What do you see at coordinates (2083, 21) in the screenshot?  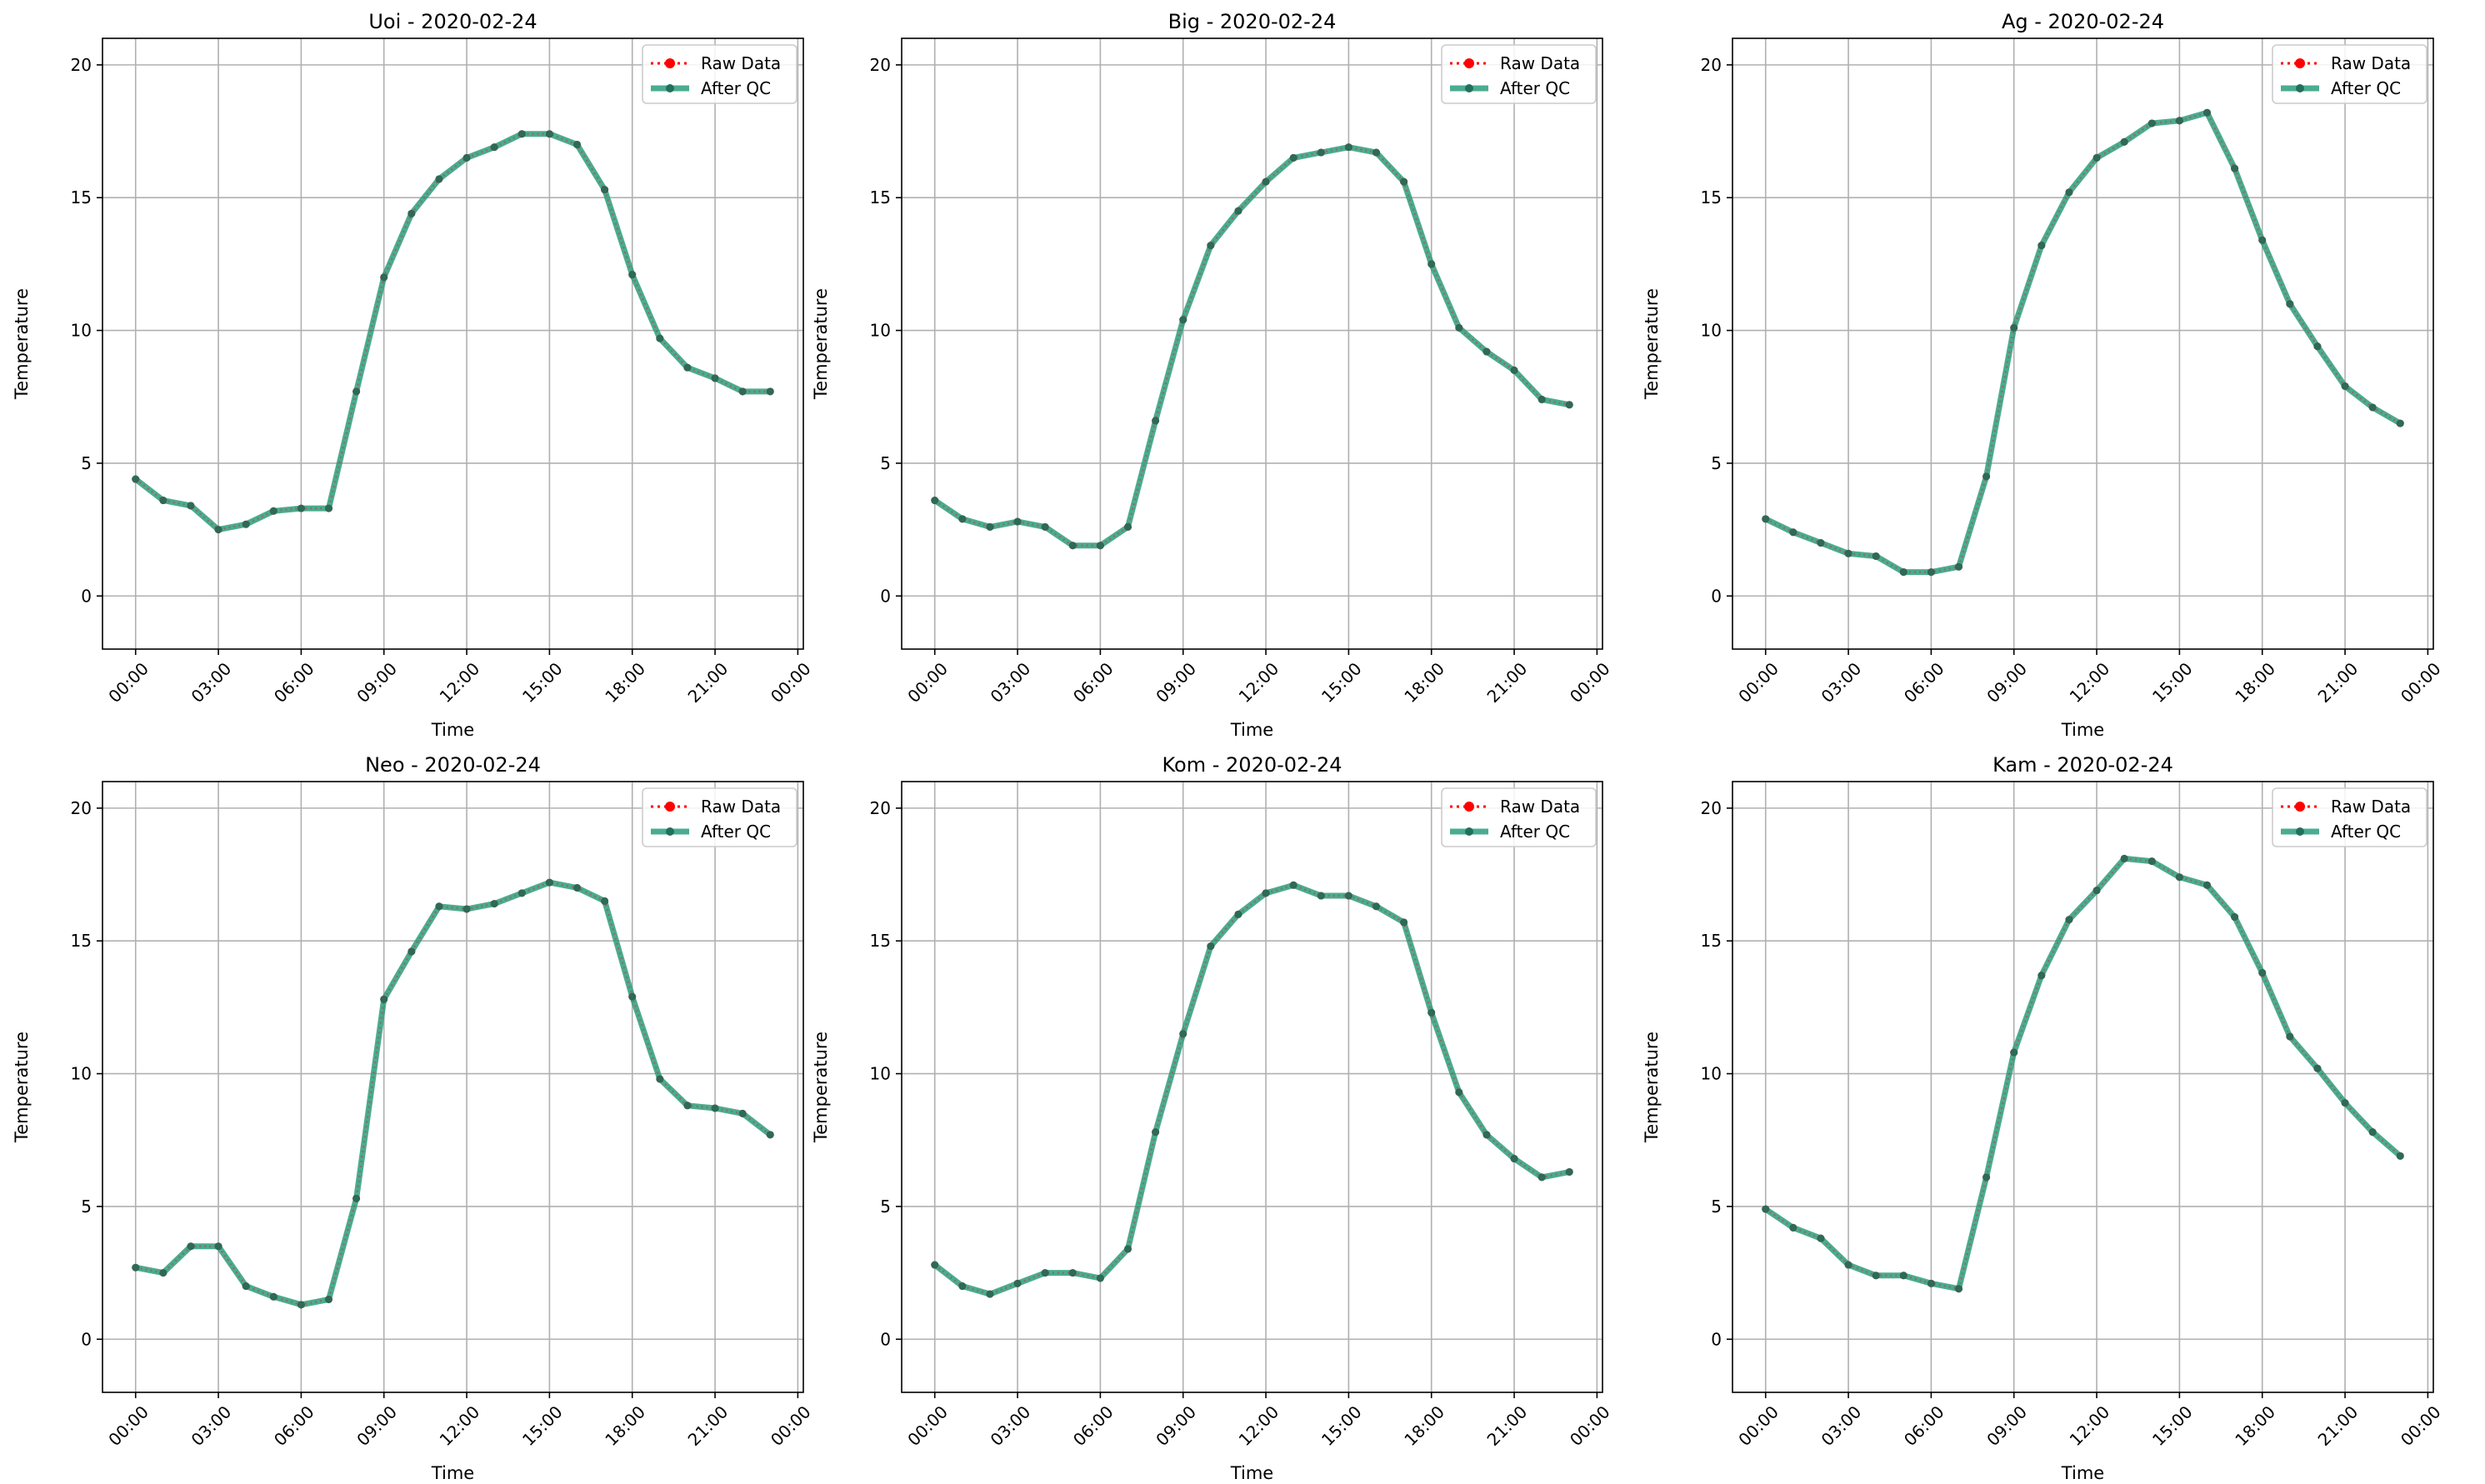 I see `subplot-title: Ag - 2020-02-24` at bounding box center [2083, 21].